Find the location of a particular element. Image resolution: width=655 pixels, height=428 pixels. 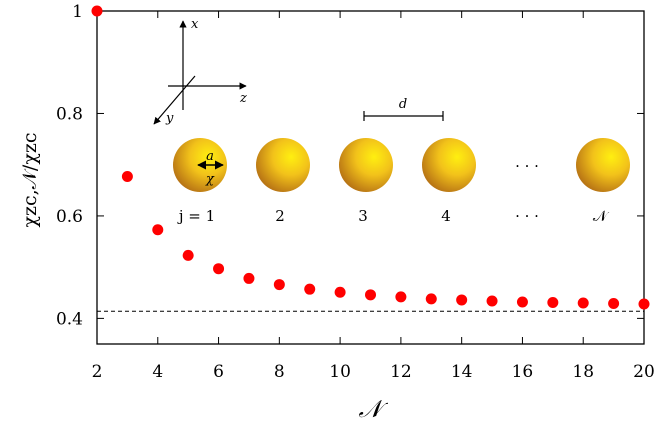

x-tick-label: 20 is located at coordinates (644, 372).